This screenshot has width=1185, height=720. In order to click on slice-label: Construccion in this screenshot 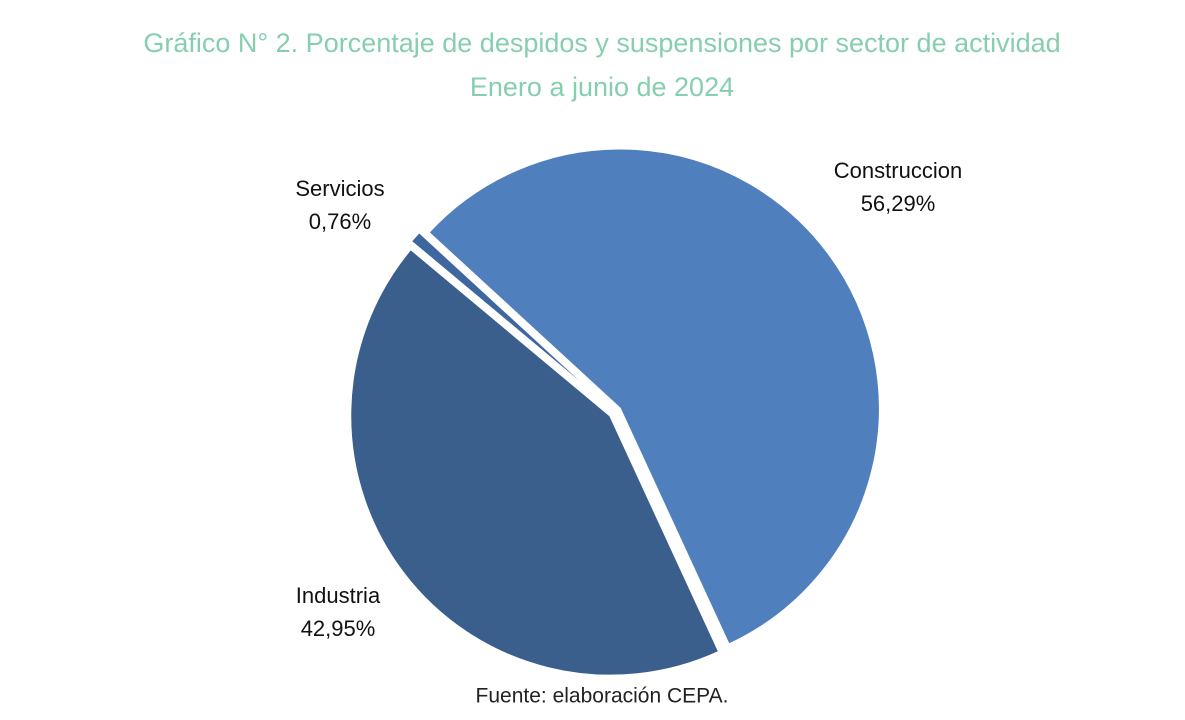, I will do `click(898, 170)`.